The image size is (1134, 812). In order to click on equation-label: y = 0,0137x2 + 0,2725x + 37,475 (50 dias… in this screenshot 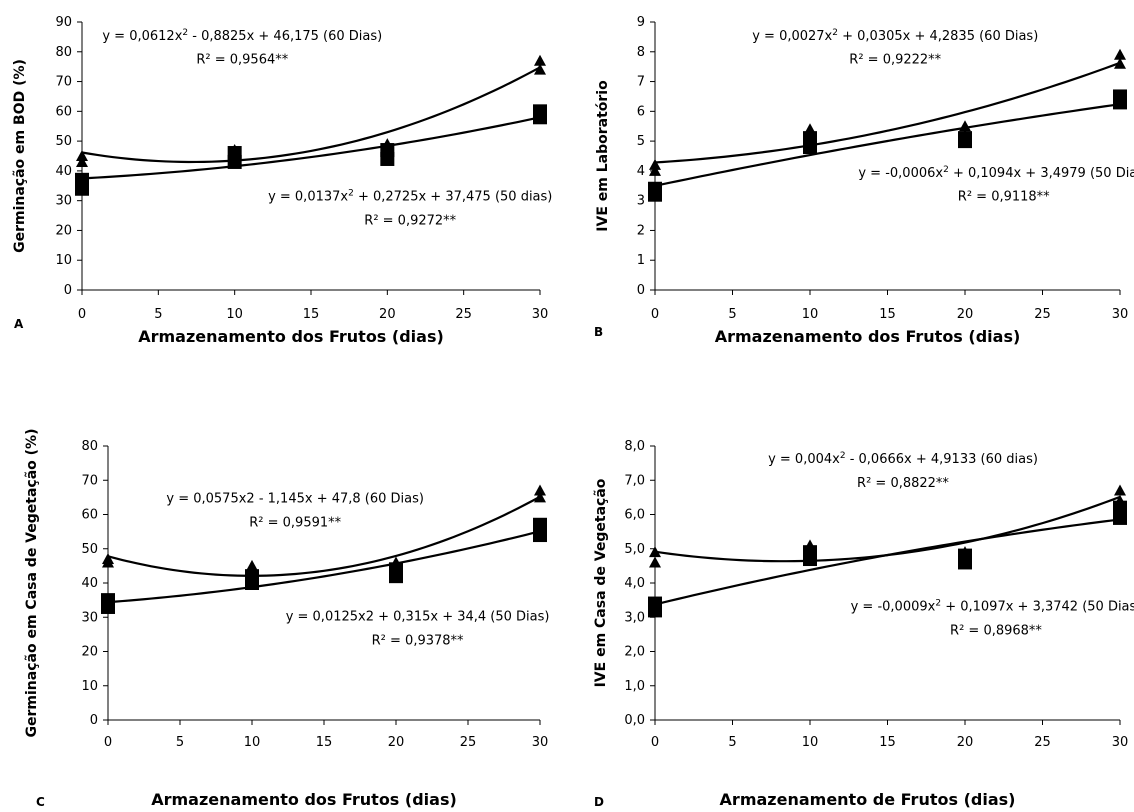, I will do `click(410, 197)`.